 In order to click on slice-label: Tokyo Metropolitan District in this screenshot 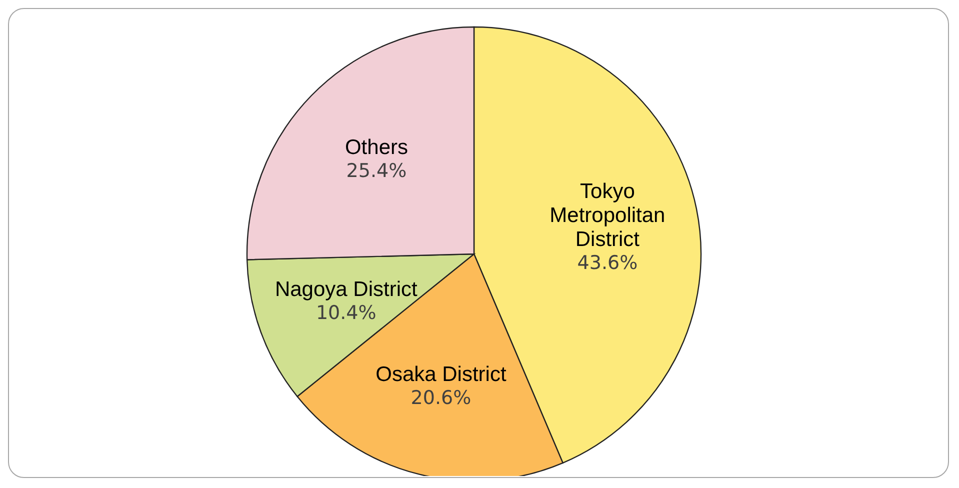, I will do `click(608, 214)`.